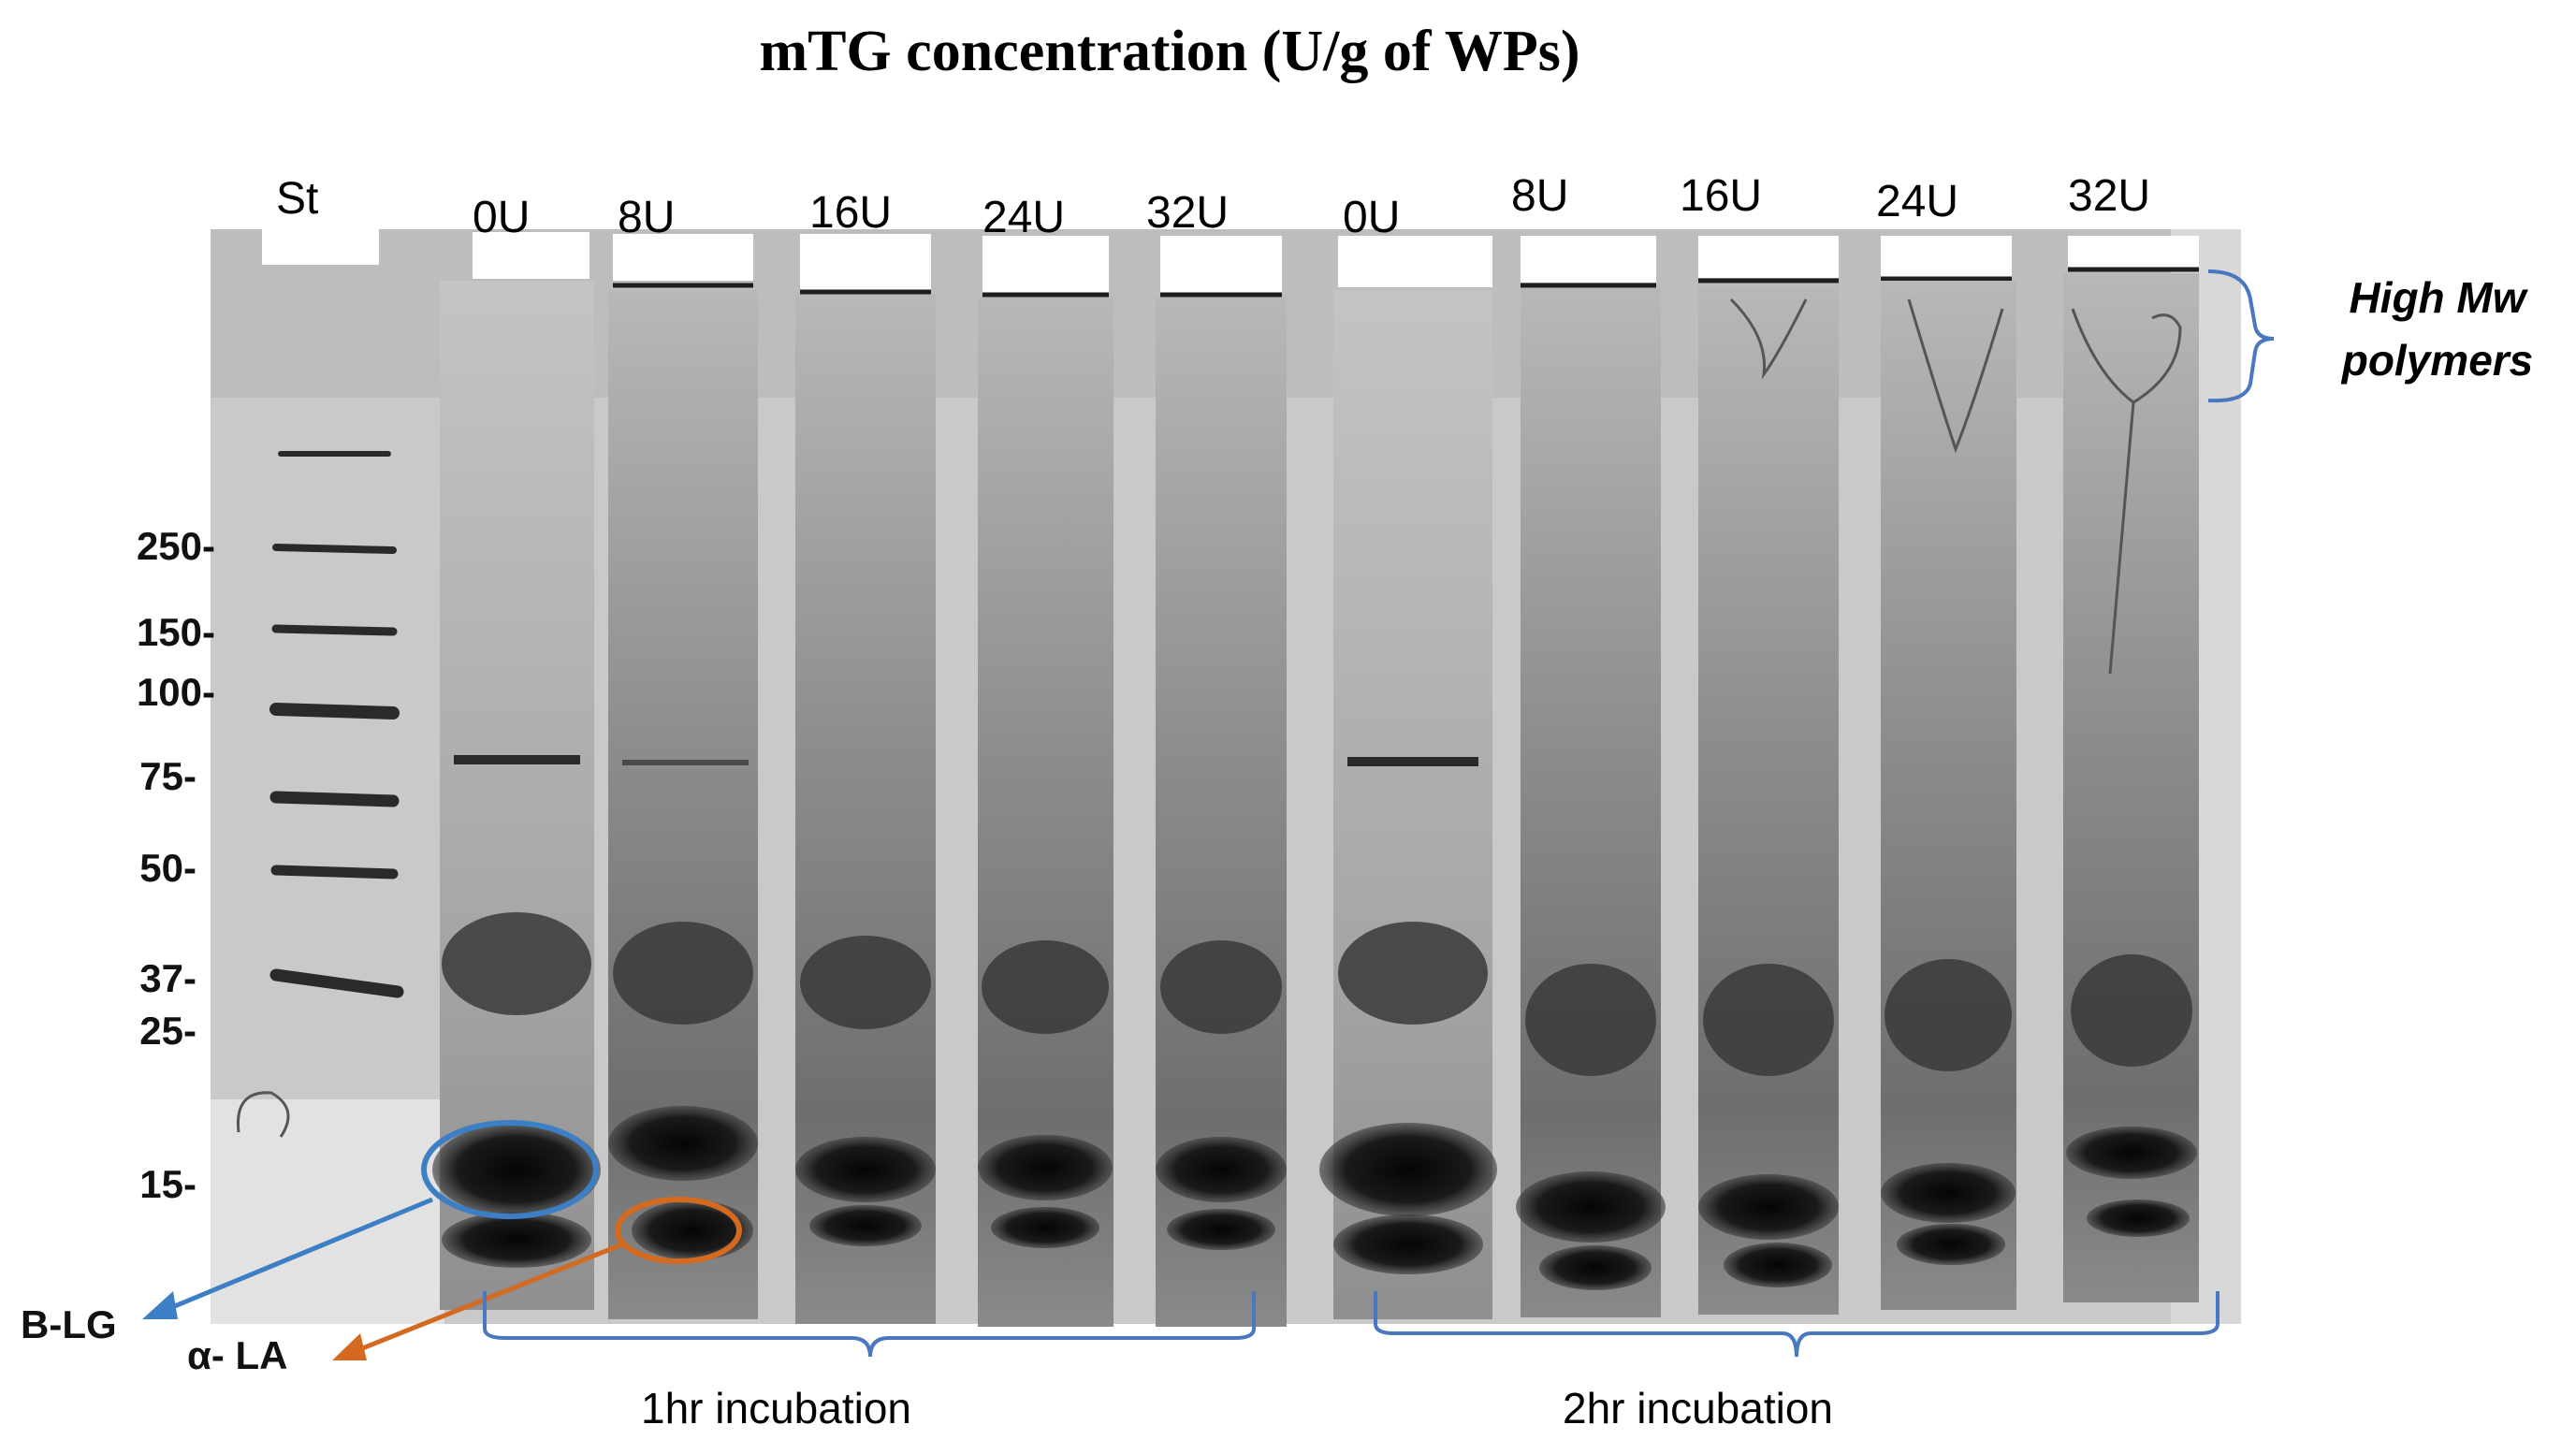 Image resolution: width=2576 pixels, height=1454 pixels. What do you see at coordinates (1317, 994) in the screenshot?
I see `lane-bands-mid` at bounding box center [1317, 994].